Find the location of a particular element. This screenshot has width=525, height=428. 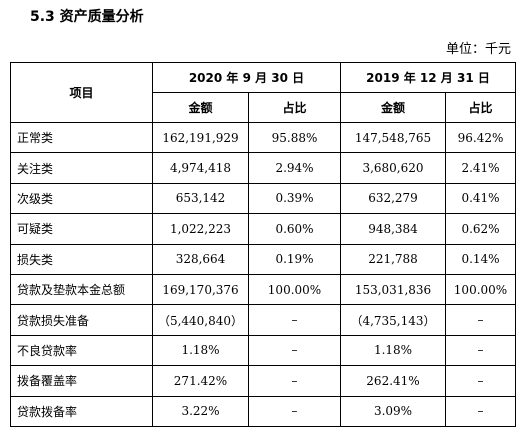

cell: 0.39% is located at coordinates (294, 198).